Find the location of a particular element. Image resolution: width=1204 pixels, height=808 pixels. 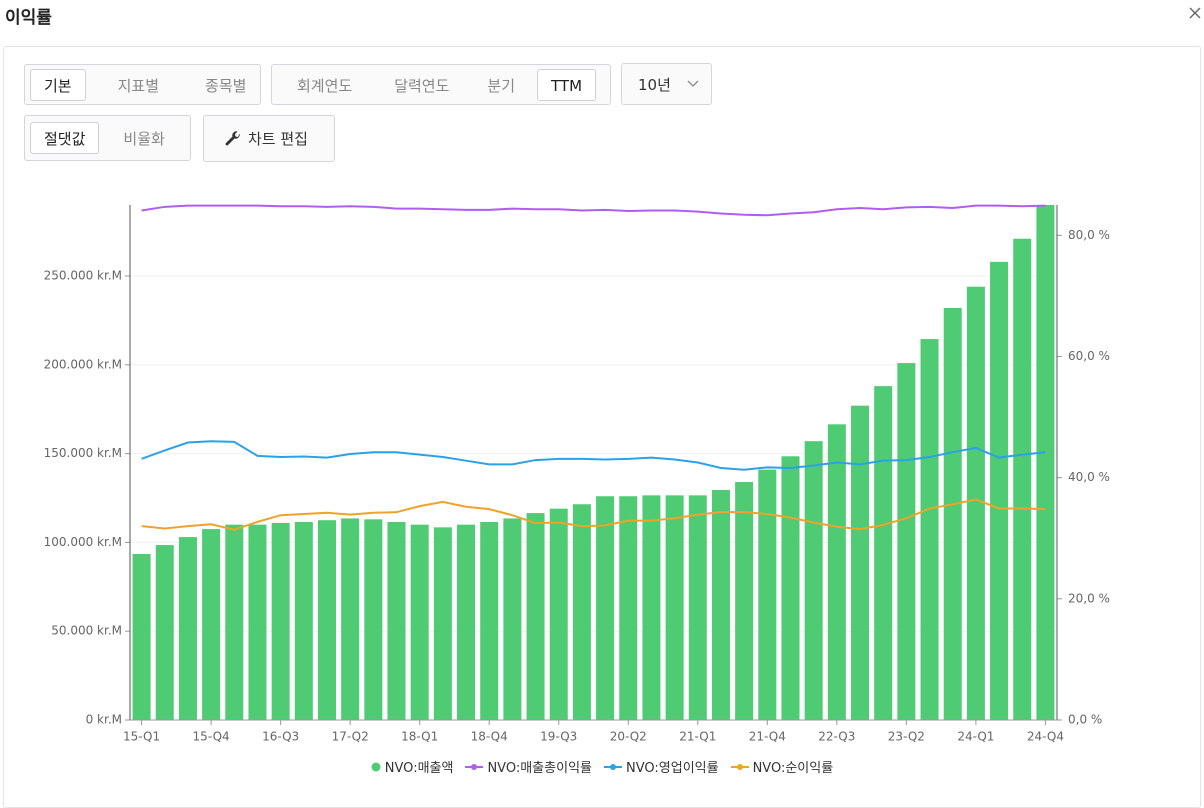

legend-item: NVO:매출총이익률 is located at coordinates (528, 766).